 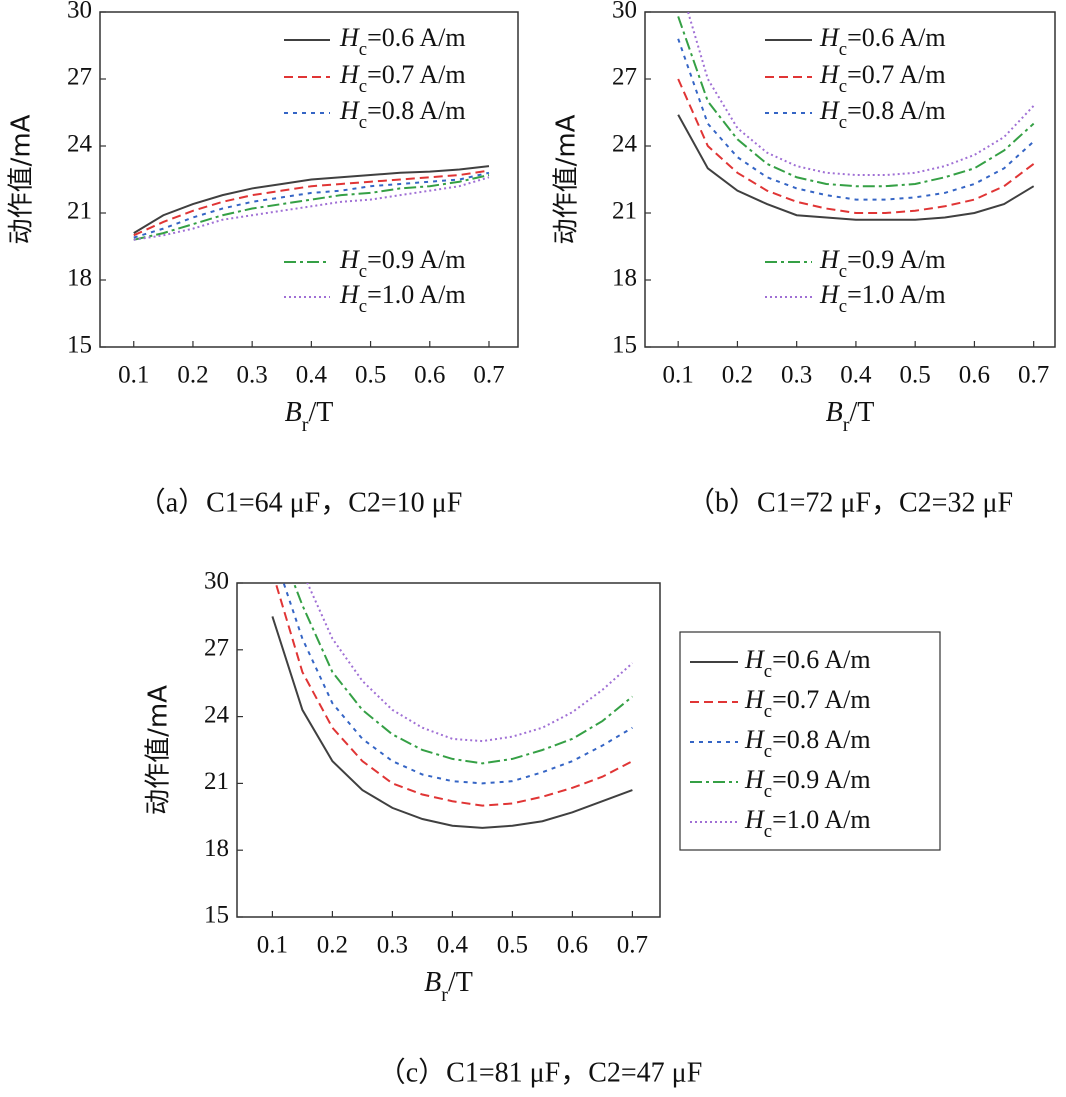 I want to click on caption: （a）C1=64 μF，C2=10 μF, so click(x=300, y=502).